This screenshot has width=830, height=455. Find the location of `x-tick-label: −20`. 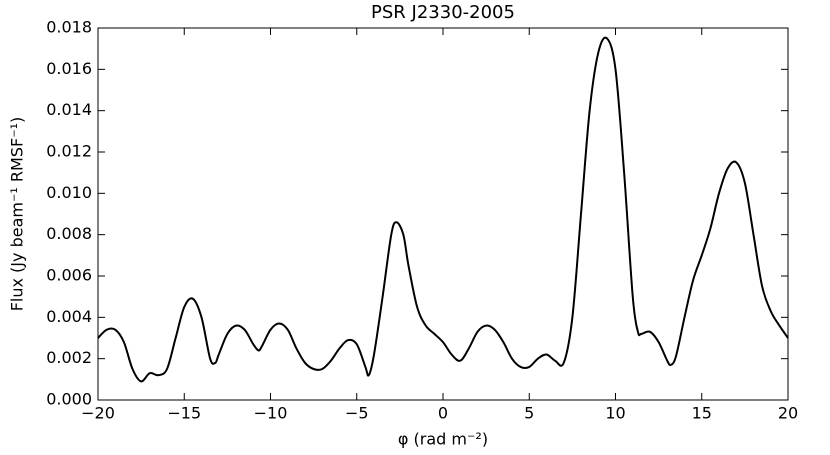

x-tick-label: −20 is located at coordinates (98, 413).